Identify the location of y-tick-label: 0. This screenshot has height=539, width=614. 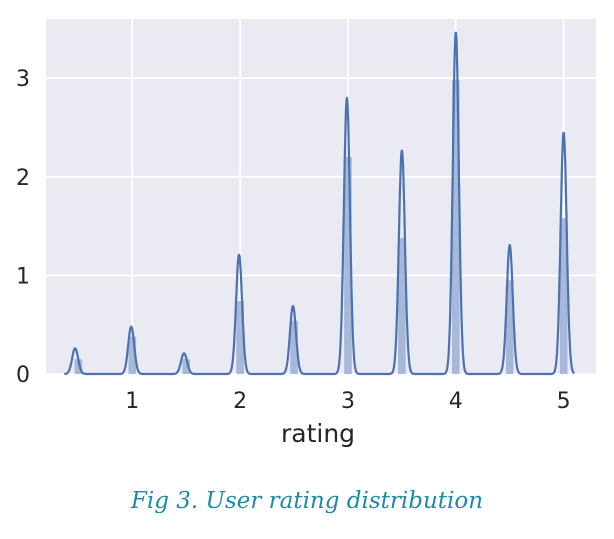
(23, 375).